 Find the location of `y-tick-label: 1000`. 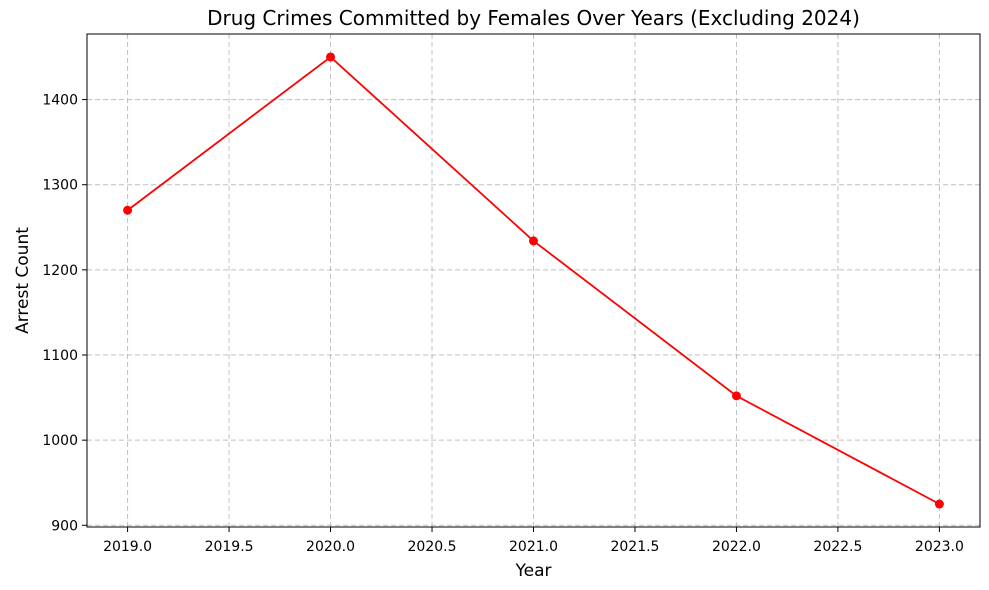

y-tick-label: 1000 is located at coordinates (60, 441).